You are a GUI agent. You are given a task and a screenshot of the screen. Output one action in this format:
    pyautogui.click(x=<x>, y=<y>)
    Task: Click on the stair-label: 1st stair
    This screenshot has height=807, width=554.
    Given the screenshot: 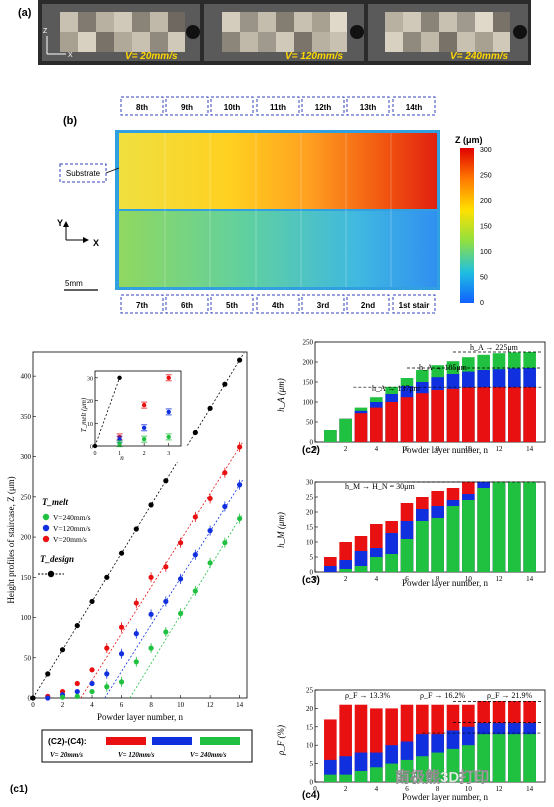 What is the action you would take?
    pyautogui.click(x=414, y=305)
    